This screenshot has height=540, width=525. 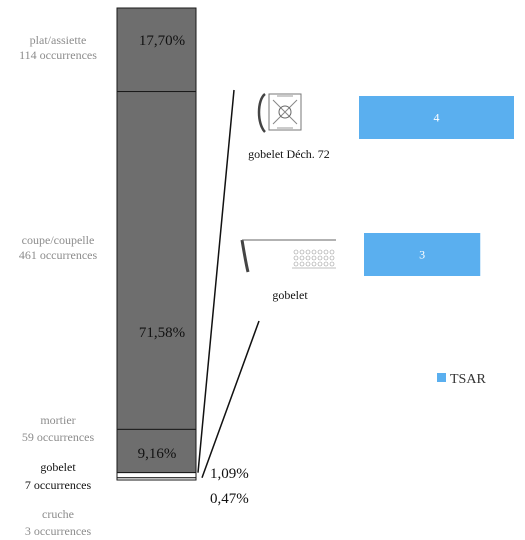 I want to click on connector-lines, so click(x=228, y=284).